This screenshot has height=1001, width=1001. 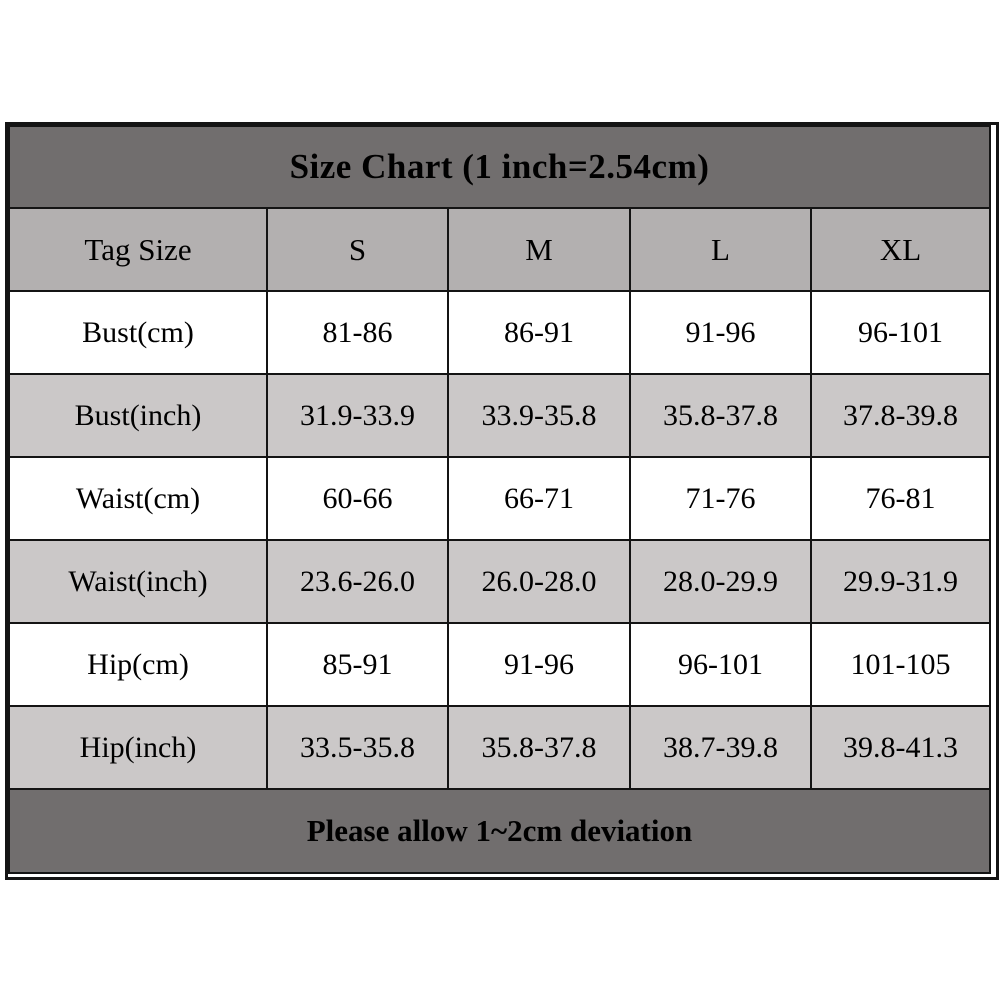 I want to click on cell: 28.0-29.9, so click(x=720, y=581).